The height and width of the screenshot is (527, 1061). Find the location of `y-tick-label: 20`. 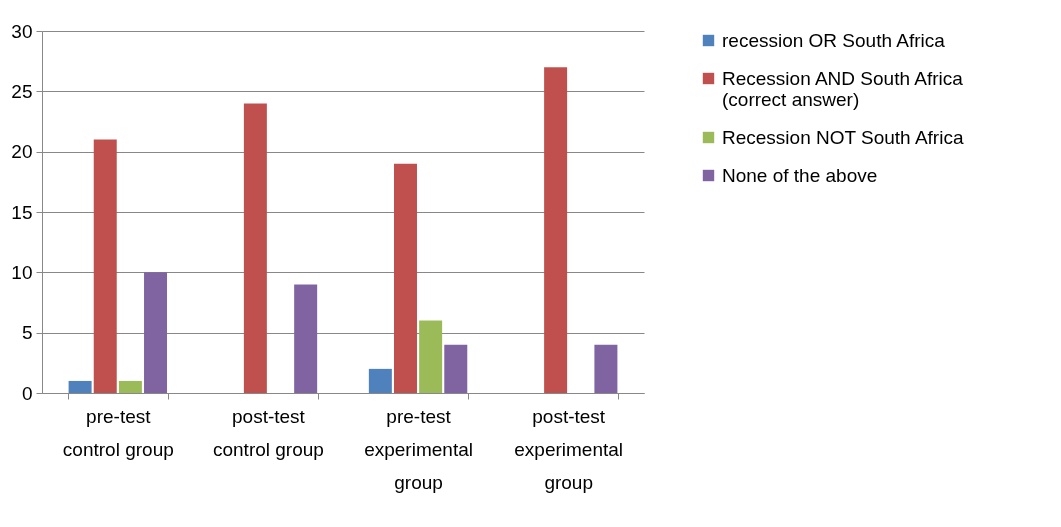

y-tick-label: 20 is located at coordinates (22, 152).